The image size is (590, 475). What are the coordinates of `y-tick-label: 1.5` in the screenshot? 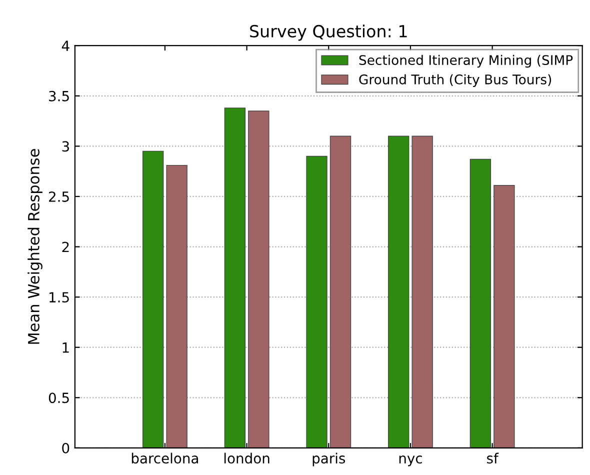 It's located at (59, 297).